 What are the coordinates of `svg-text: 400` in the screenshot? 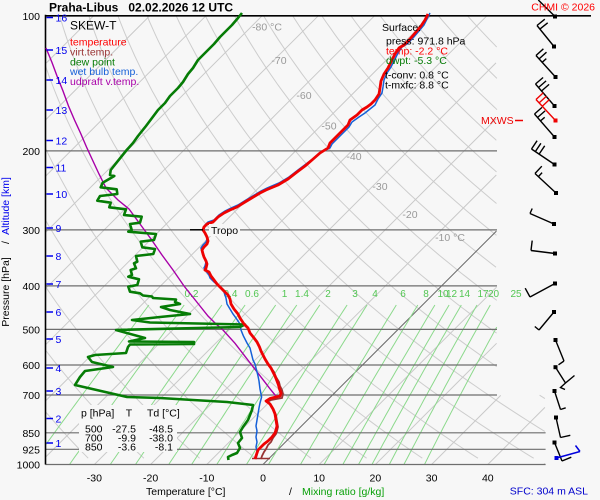 It's located at (31, 287).